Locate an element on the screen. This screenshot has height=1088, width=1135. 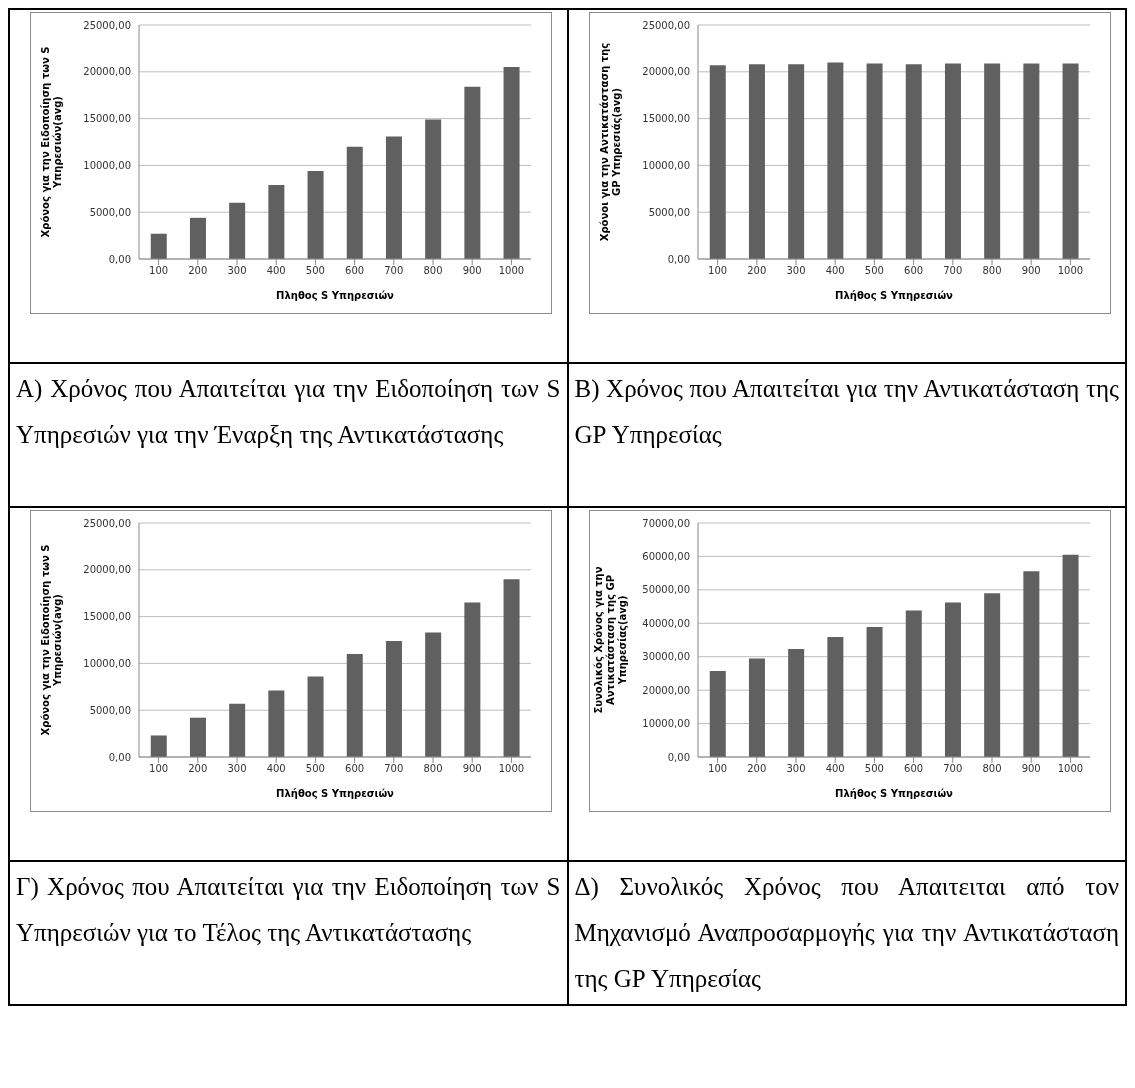
y-tick-label: 40000,00 is located at coordinates (665, 623).